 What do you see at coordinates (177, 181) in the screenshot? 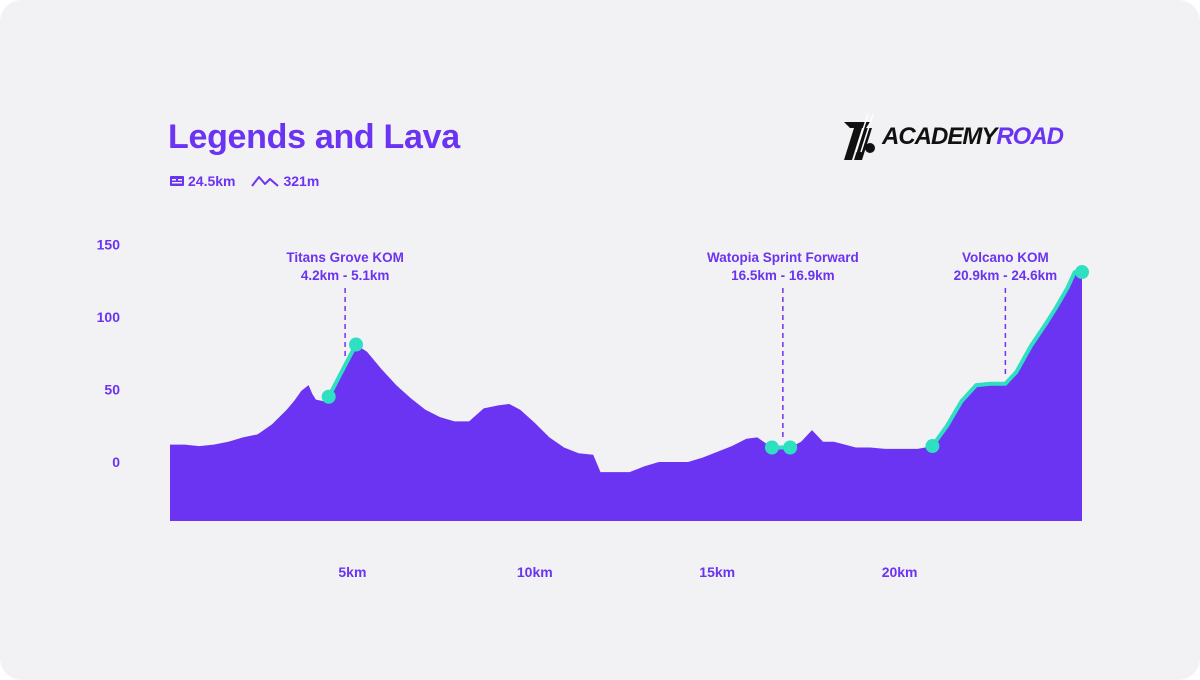
I see `road-sign-icon` at bounding box center [177, 181].